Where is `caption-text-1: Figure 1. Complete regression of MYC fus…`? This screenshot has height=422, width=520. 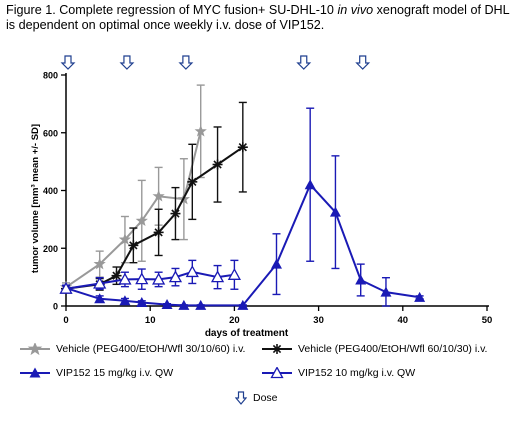 caption-text-1: Figure 1. Complete regression of MYC fus… is located at coordinates (172, 10).